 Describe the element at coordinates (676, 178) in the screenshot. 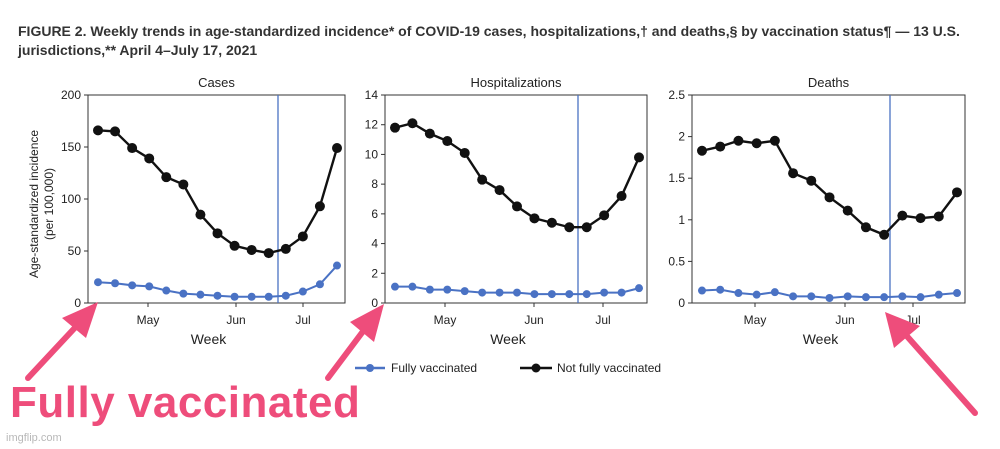

I see `y-tick-label-deaths: 1.5` at that location.